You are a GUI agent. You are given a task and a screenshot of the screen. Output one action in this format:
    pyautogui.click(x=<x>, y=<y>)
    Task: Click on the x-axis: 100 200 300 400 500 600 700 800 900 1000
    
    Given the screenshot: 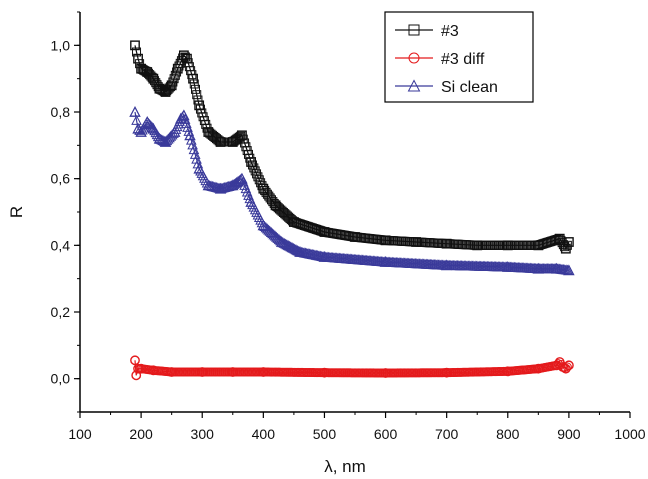 What is the action you would take?
    pyautogui.click(x=357, y=427)
    